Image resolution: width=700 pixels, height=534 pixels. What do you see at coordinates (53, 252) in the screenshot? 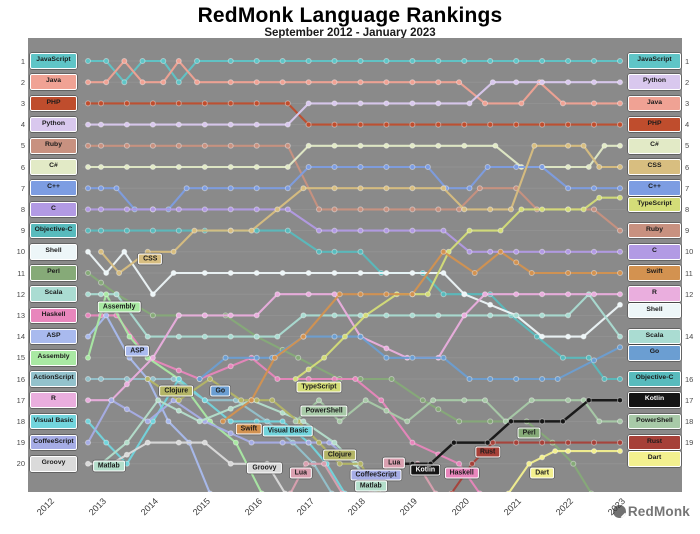
I see `start-label-shell: Shell` at bounding box center [53, 252].